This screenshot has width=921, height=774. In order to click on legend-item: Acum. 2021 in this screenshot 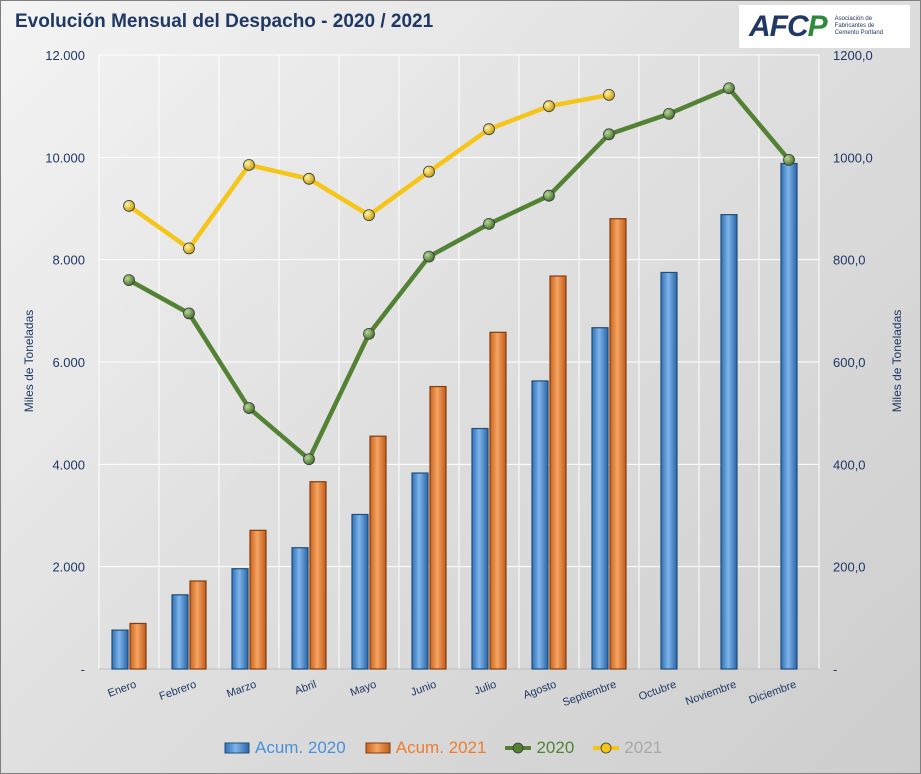, I will do `click(425, 748)`.